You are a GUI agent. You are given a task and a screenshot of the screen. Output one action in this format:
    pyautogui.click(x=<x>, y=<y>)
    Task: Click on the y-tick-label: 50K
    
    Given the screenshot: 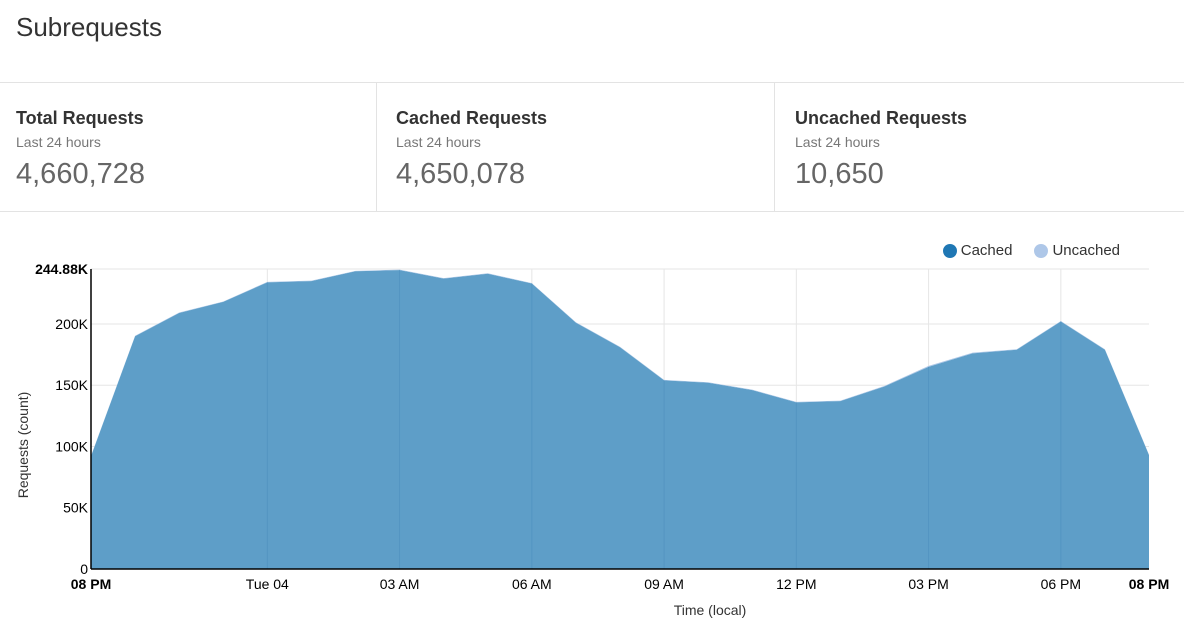 What is the action you would take?
    pyautogui.click(x=76, y=508)
    